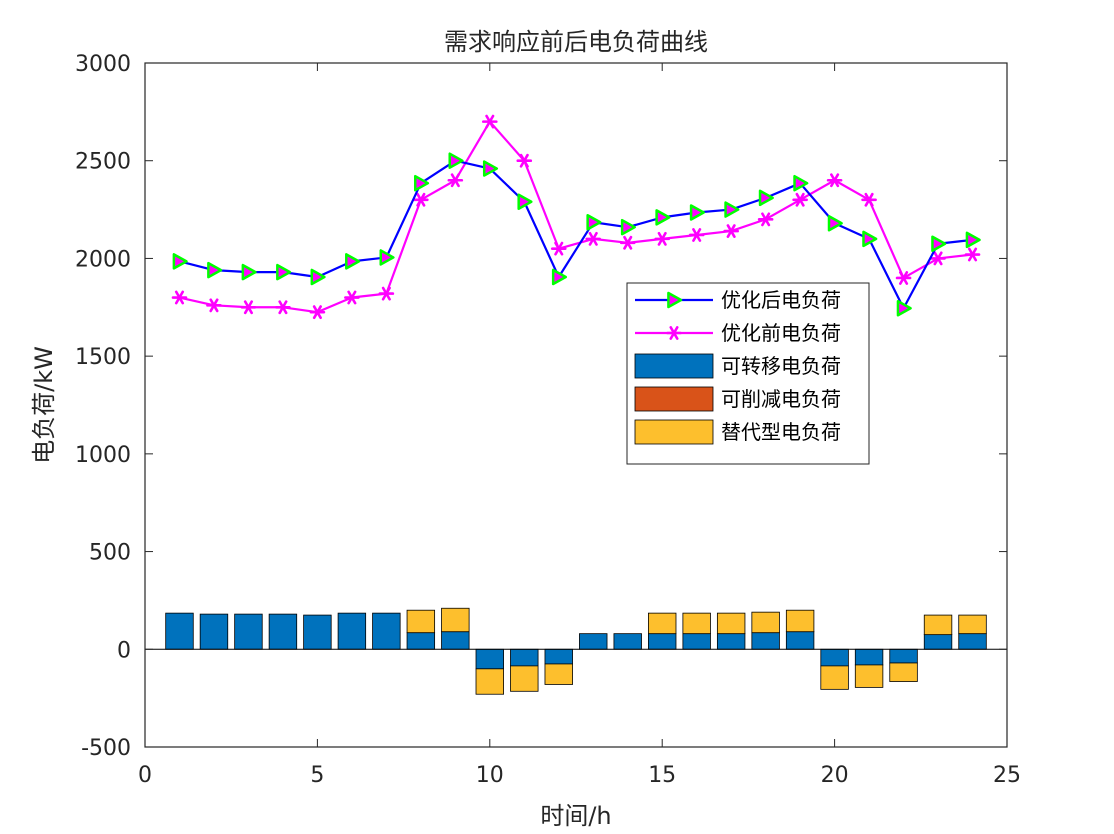 This screenshot has width=1114, height=834. I want to click on legend-label: 可削减电负荷, so click(781, 399).